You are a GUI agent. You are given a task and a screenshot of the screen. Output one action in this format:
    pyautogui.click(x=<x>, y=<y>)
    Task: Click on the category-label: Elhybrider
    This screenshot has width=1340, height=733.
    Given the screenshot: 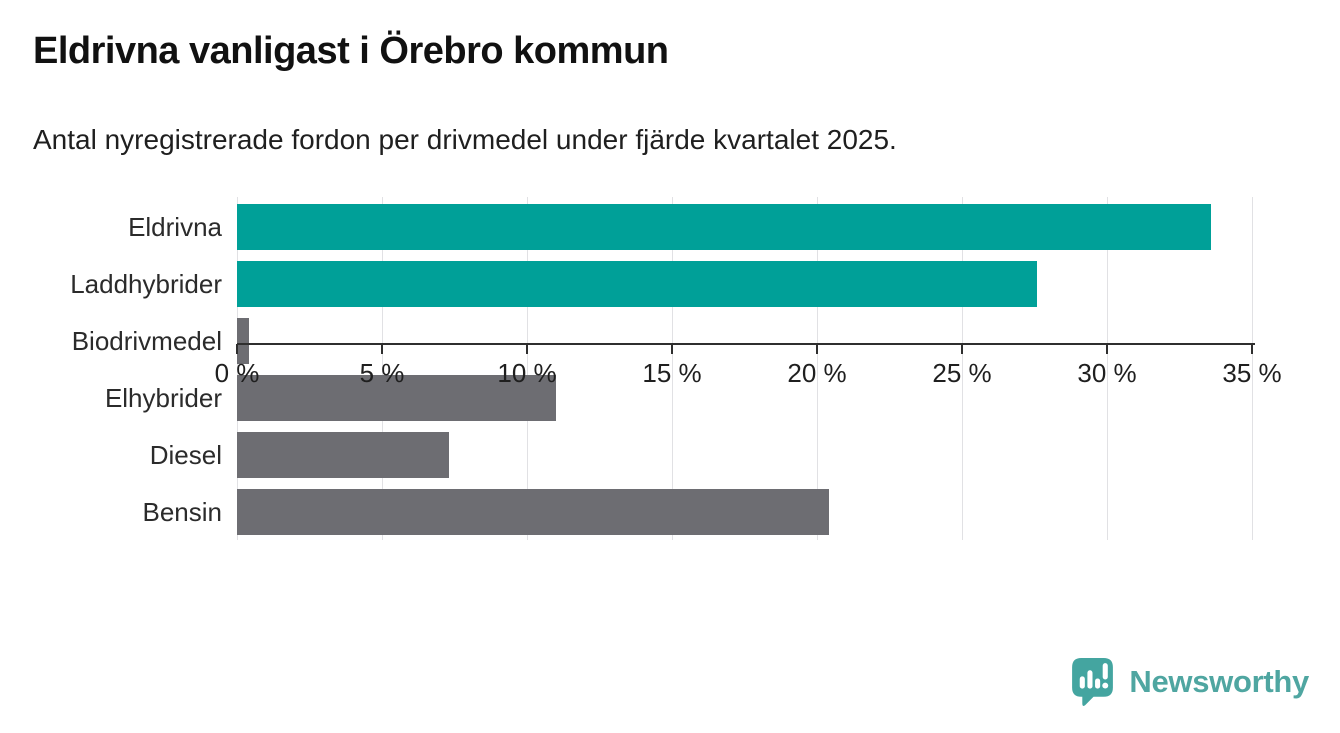 What is the action you would take?
    pyautogui.click(x=163, y=398)
    